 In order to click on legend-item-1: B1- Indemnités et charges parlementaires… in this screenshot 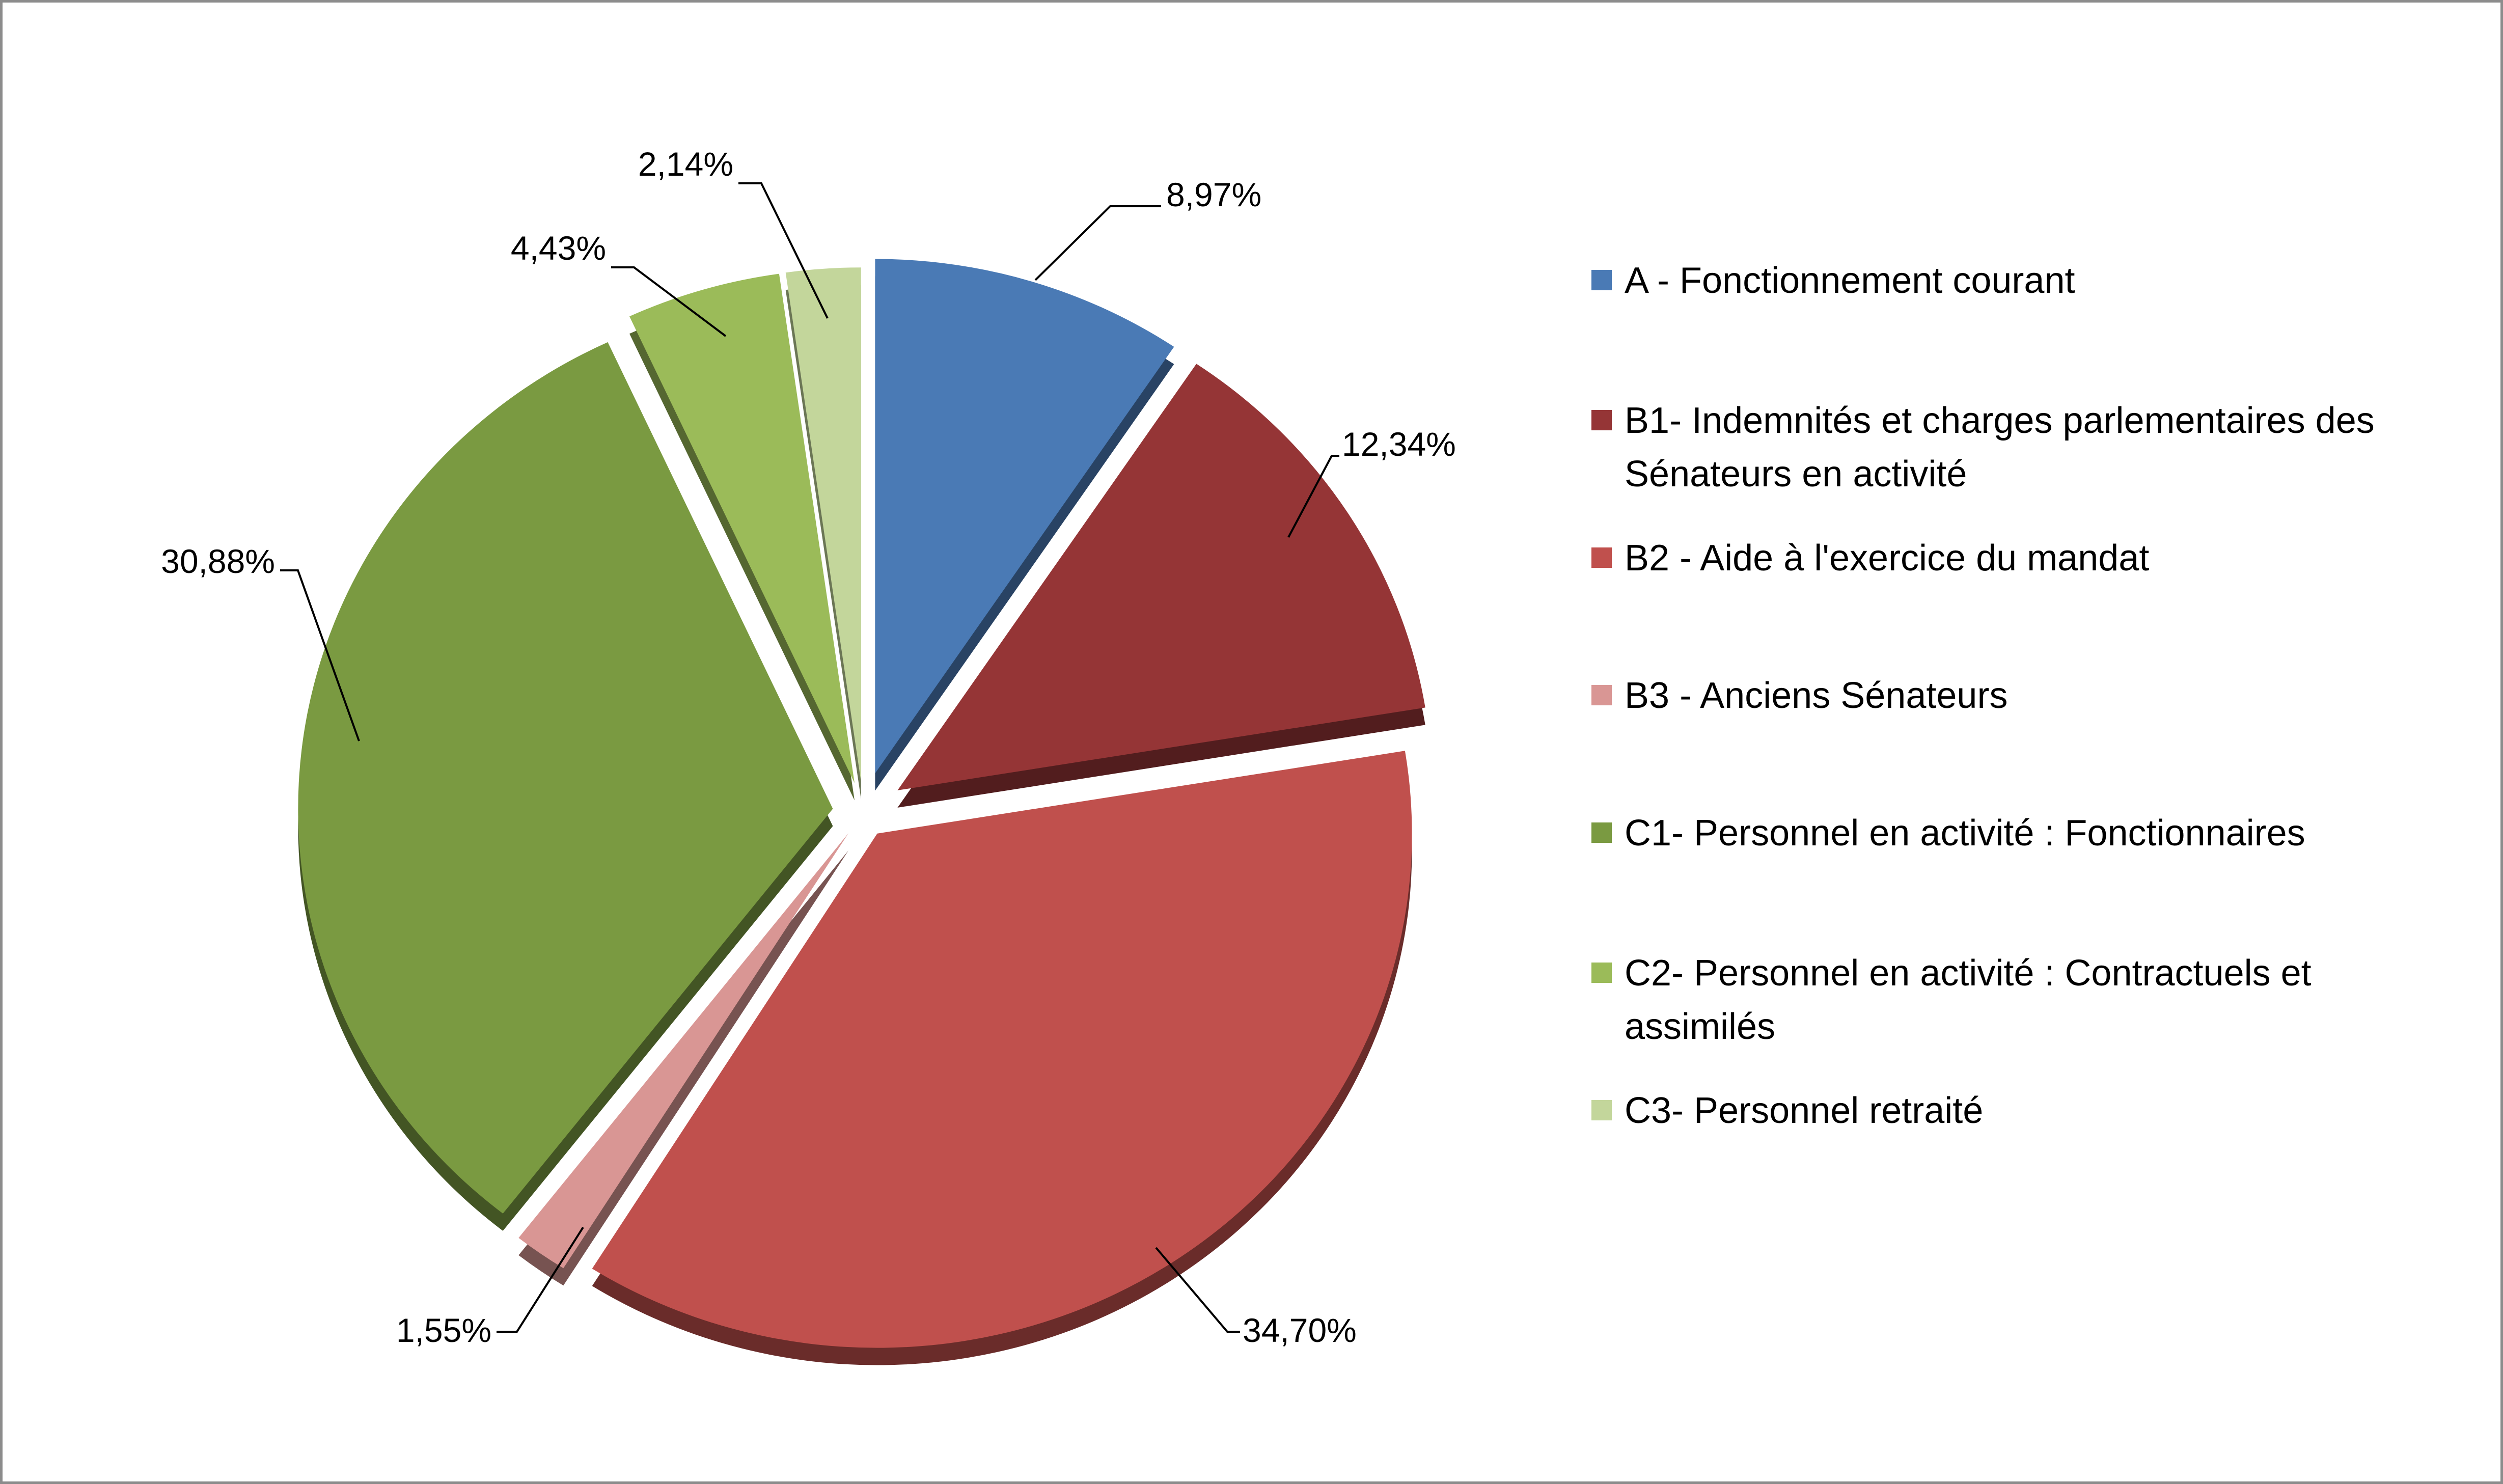, I will do `click(1983, 447)`.